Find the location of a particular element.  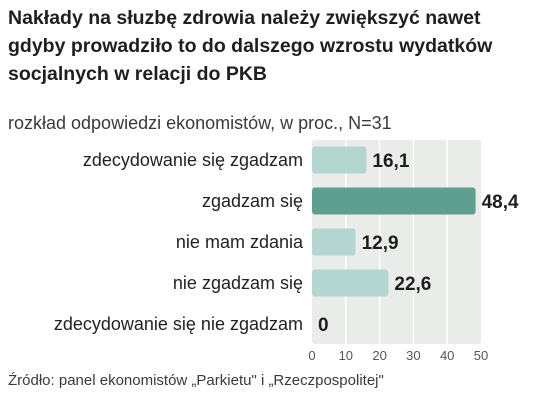

x-axis-ticks: 0 10 20 30 40 50 is located at coordinates (398, 355).